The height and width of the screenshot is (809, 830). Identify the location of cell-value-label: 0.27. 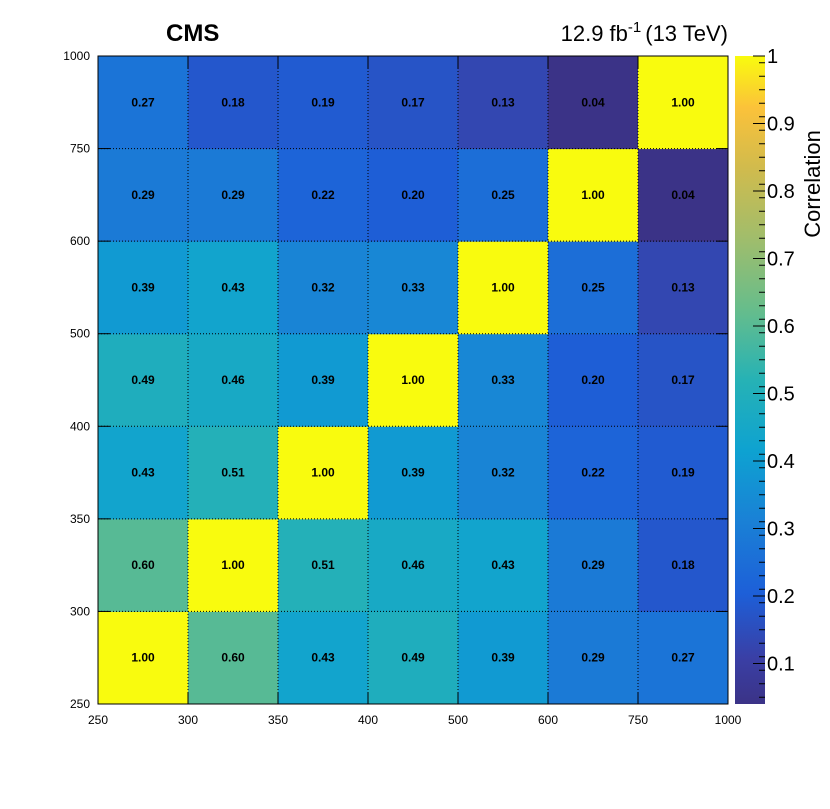
(143, 102).